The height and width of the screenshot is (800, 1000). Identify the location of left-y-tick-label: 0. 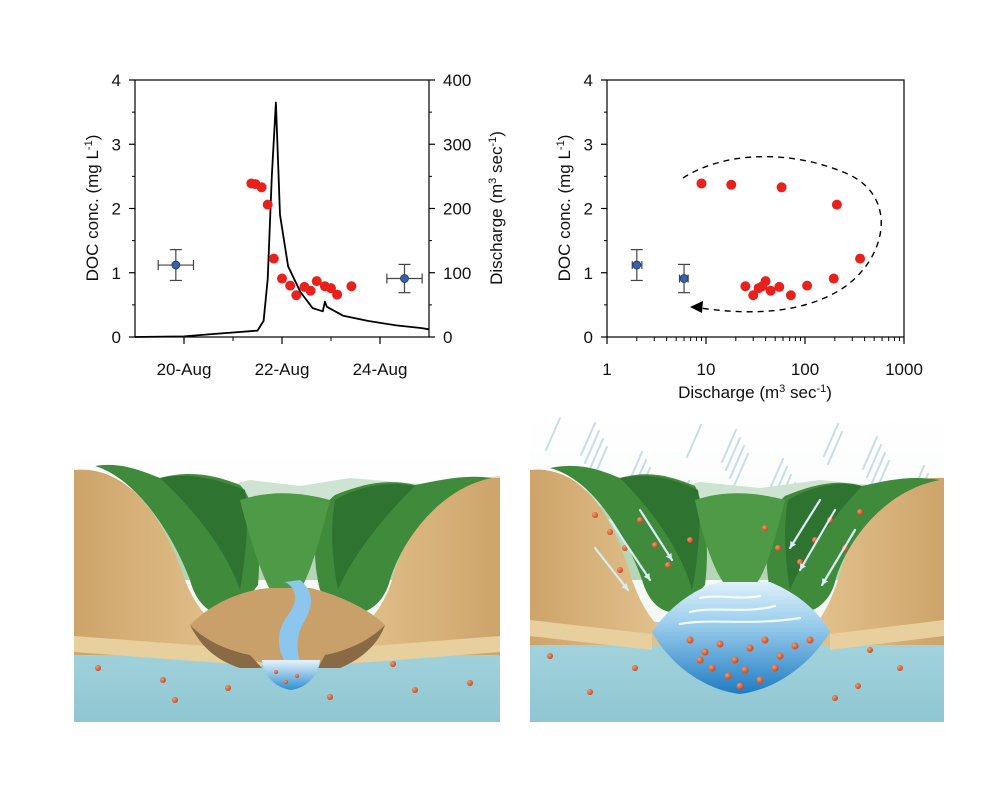
(116, 337).